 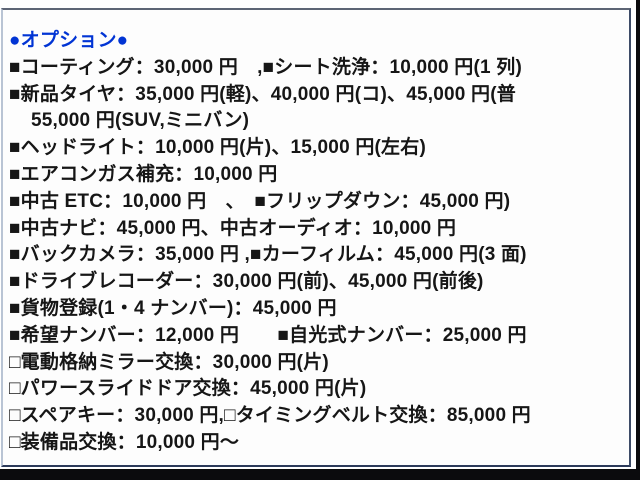 What do you see at coordinates (638, 240) in the screenshot?
I see `frame-edge-right` at bounding box center [638, 240].